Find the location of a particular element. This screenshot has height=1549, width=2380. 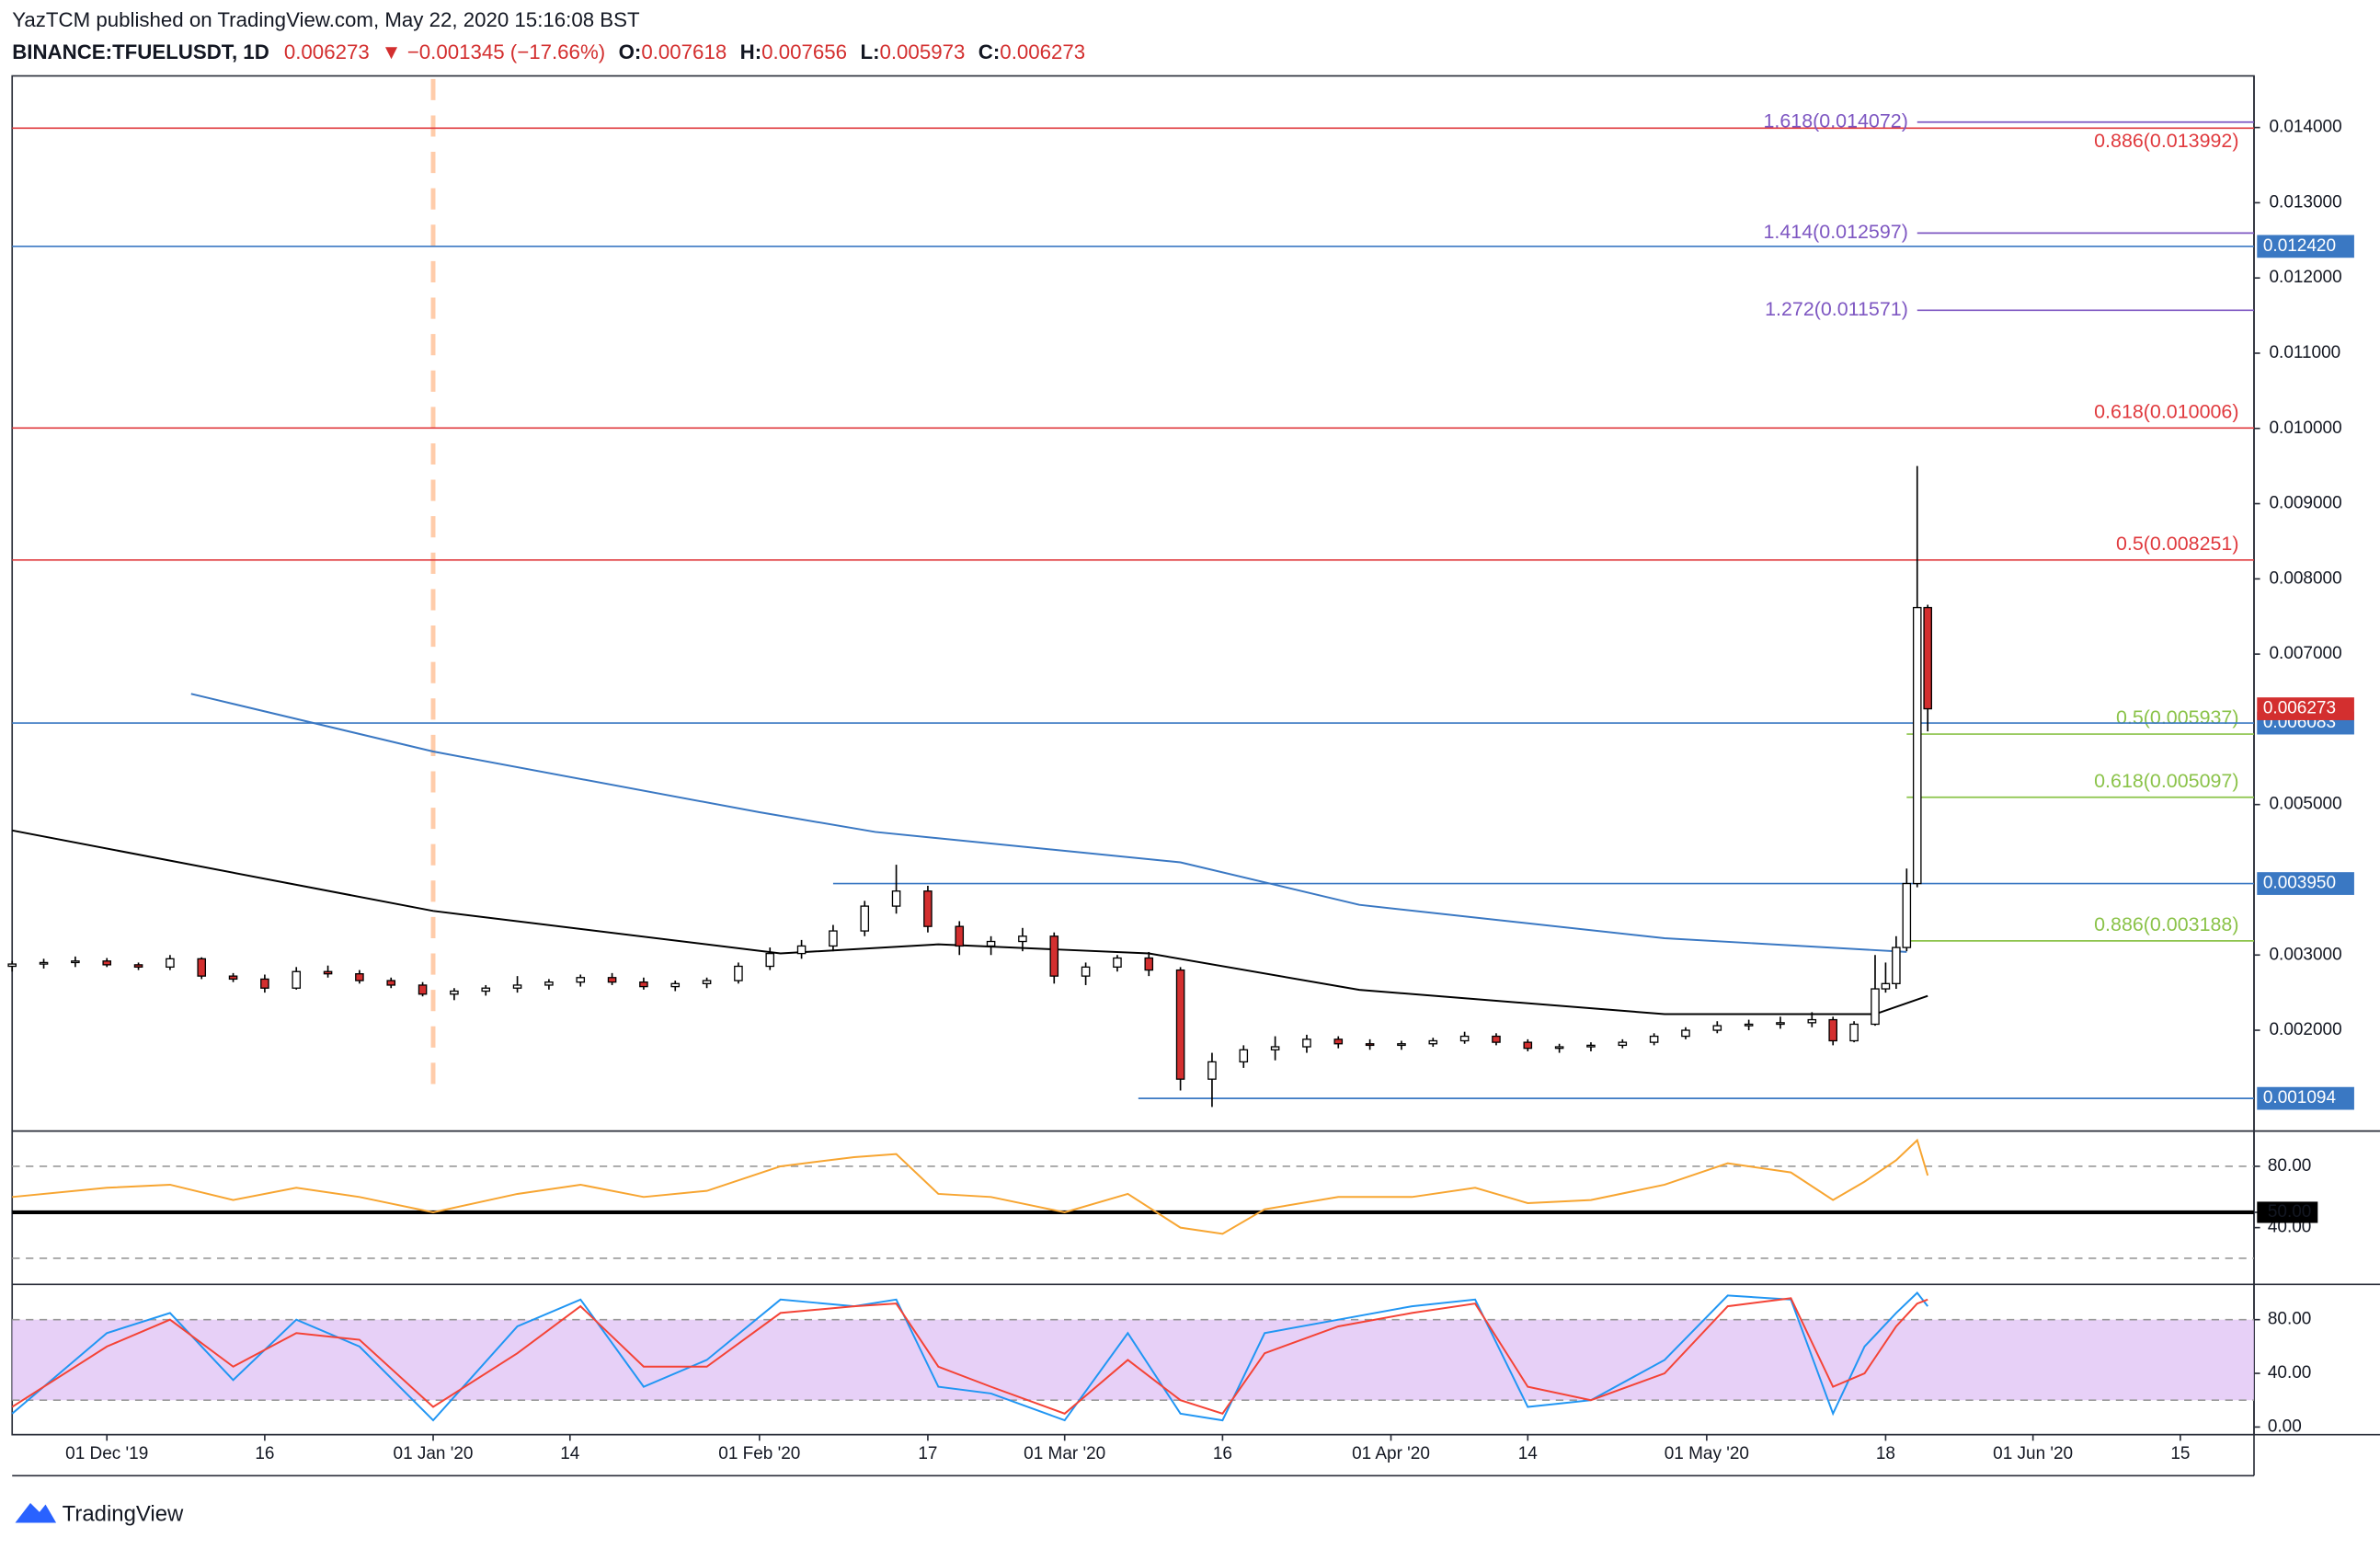

y-tick-label: 0.010000 is located at coordinates (2306, 429).